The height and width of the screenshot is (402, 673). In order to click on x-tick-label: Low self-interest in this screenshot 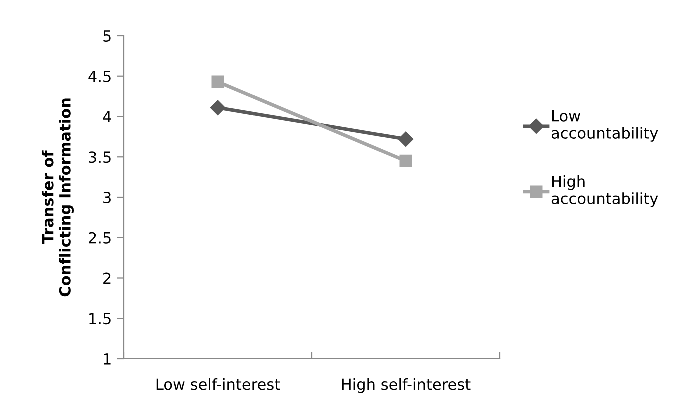, I will do `click(218, 384)`.